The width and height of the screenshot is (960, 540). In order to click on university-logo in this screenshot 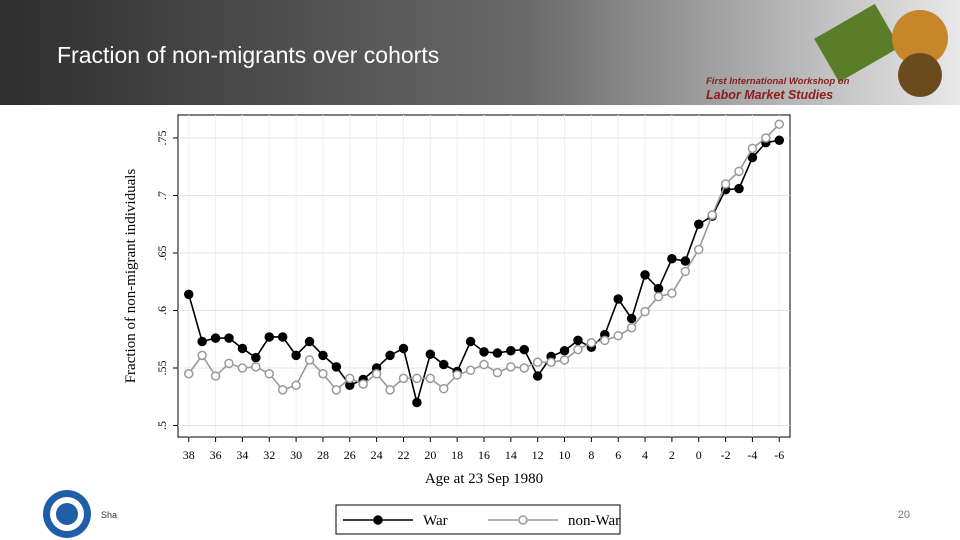, I will do `click(67, 514)`.